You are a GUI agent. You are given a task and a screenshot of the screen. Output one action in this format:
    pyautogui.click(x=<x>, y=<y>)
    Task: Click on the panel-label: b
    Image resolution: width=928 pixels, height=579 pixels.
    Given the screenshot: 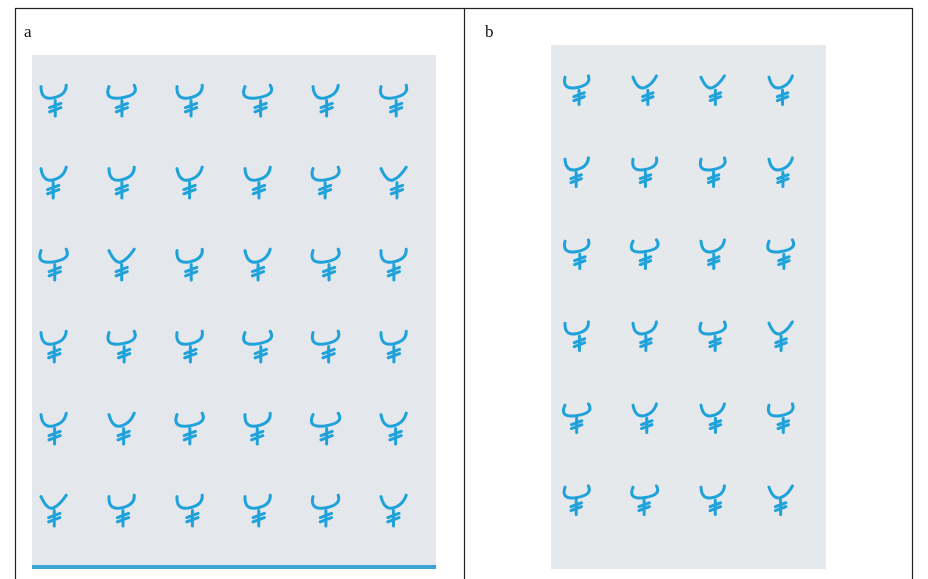 What is the action you would take?
    pyautogui.click(x=489, y=31)
    